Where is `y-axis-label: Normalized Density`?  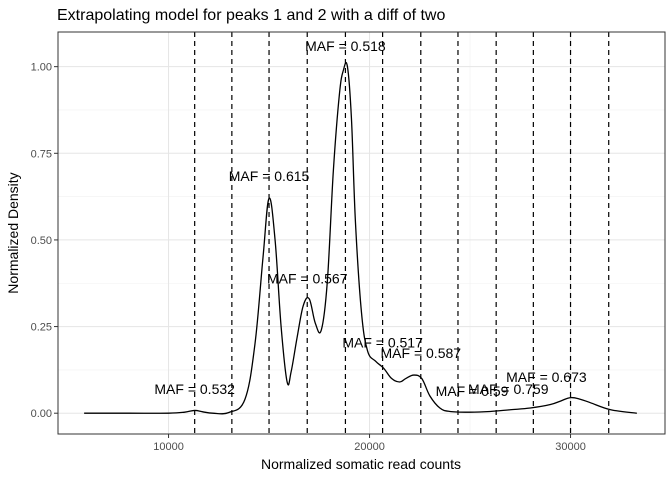
y-axis-label: Normalized Density is located at coordinates (13, 232).